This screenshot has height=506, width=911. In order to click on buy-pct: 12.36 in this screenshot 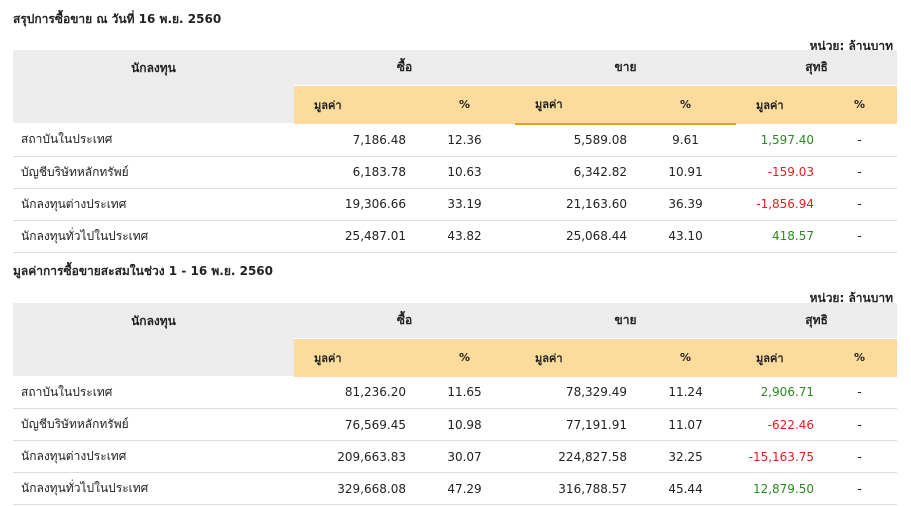, I will do `click(465, 140)`.